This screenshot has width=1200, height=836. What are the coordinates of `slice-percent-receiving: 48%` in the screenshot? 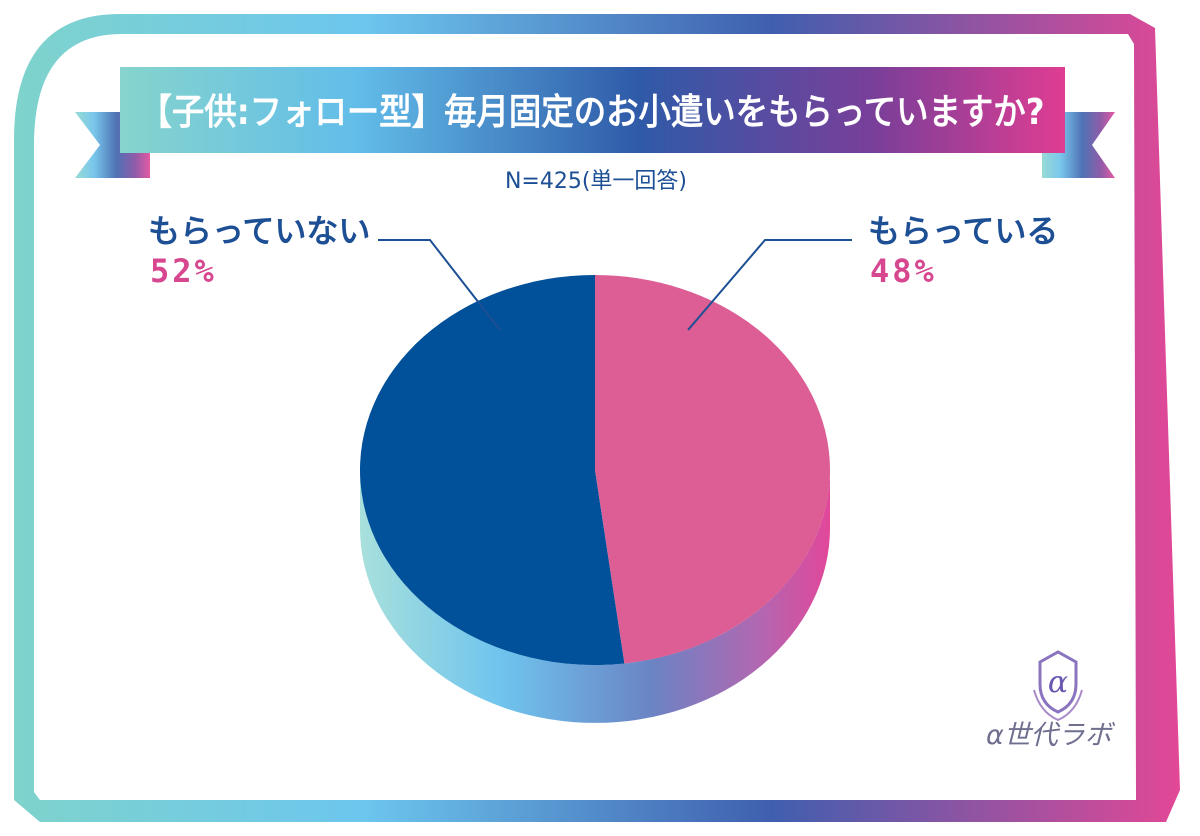 It's located at (903, 271).